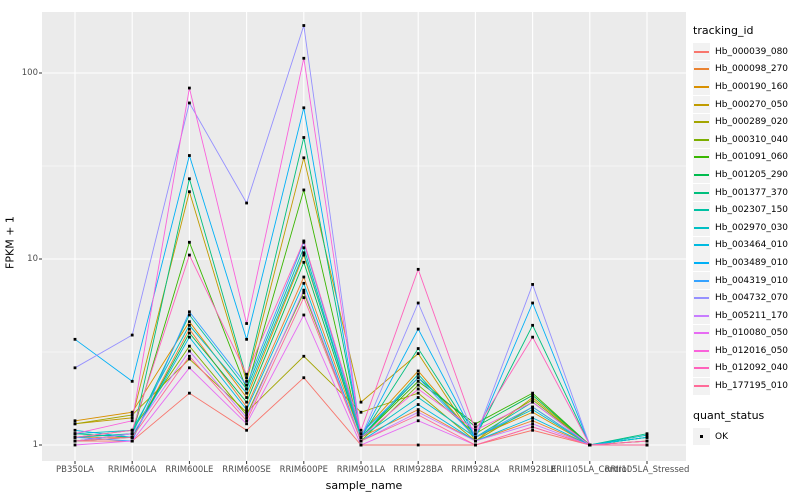 Image resolution: width=800 pixels, height=500 pixels. Describe the element at coordinates (746, 245) in the screenshot. I see `legend-item-Hb_003464_010: Hb_003464_010` at that location.